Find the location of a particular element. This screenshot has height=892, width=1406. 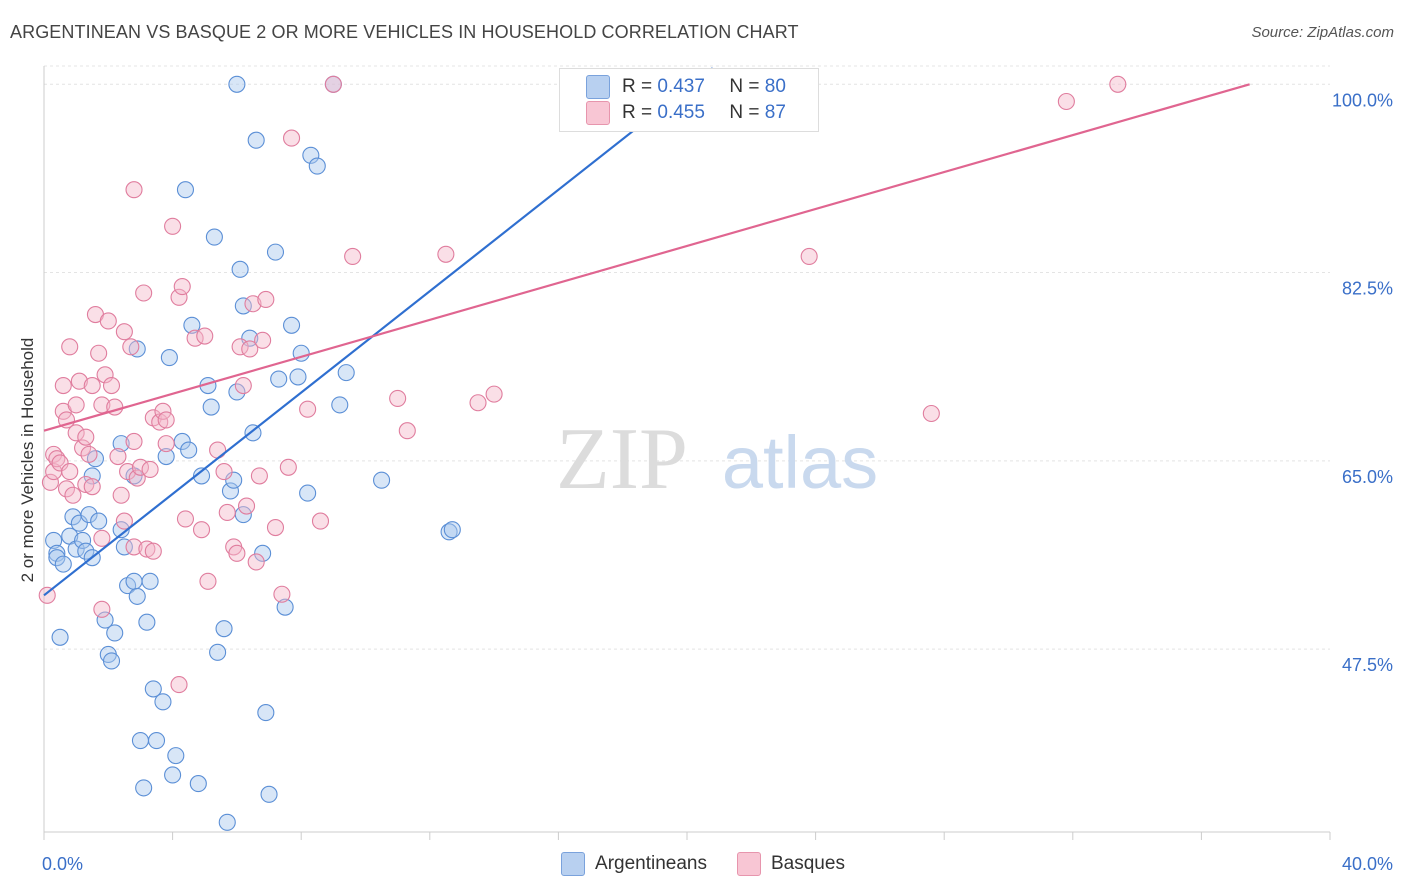

legend-item-argentineans: Argentineans is located at coordinates (634, 864).